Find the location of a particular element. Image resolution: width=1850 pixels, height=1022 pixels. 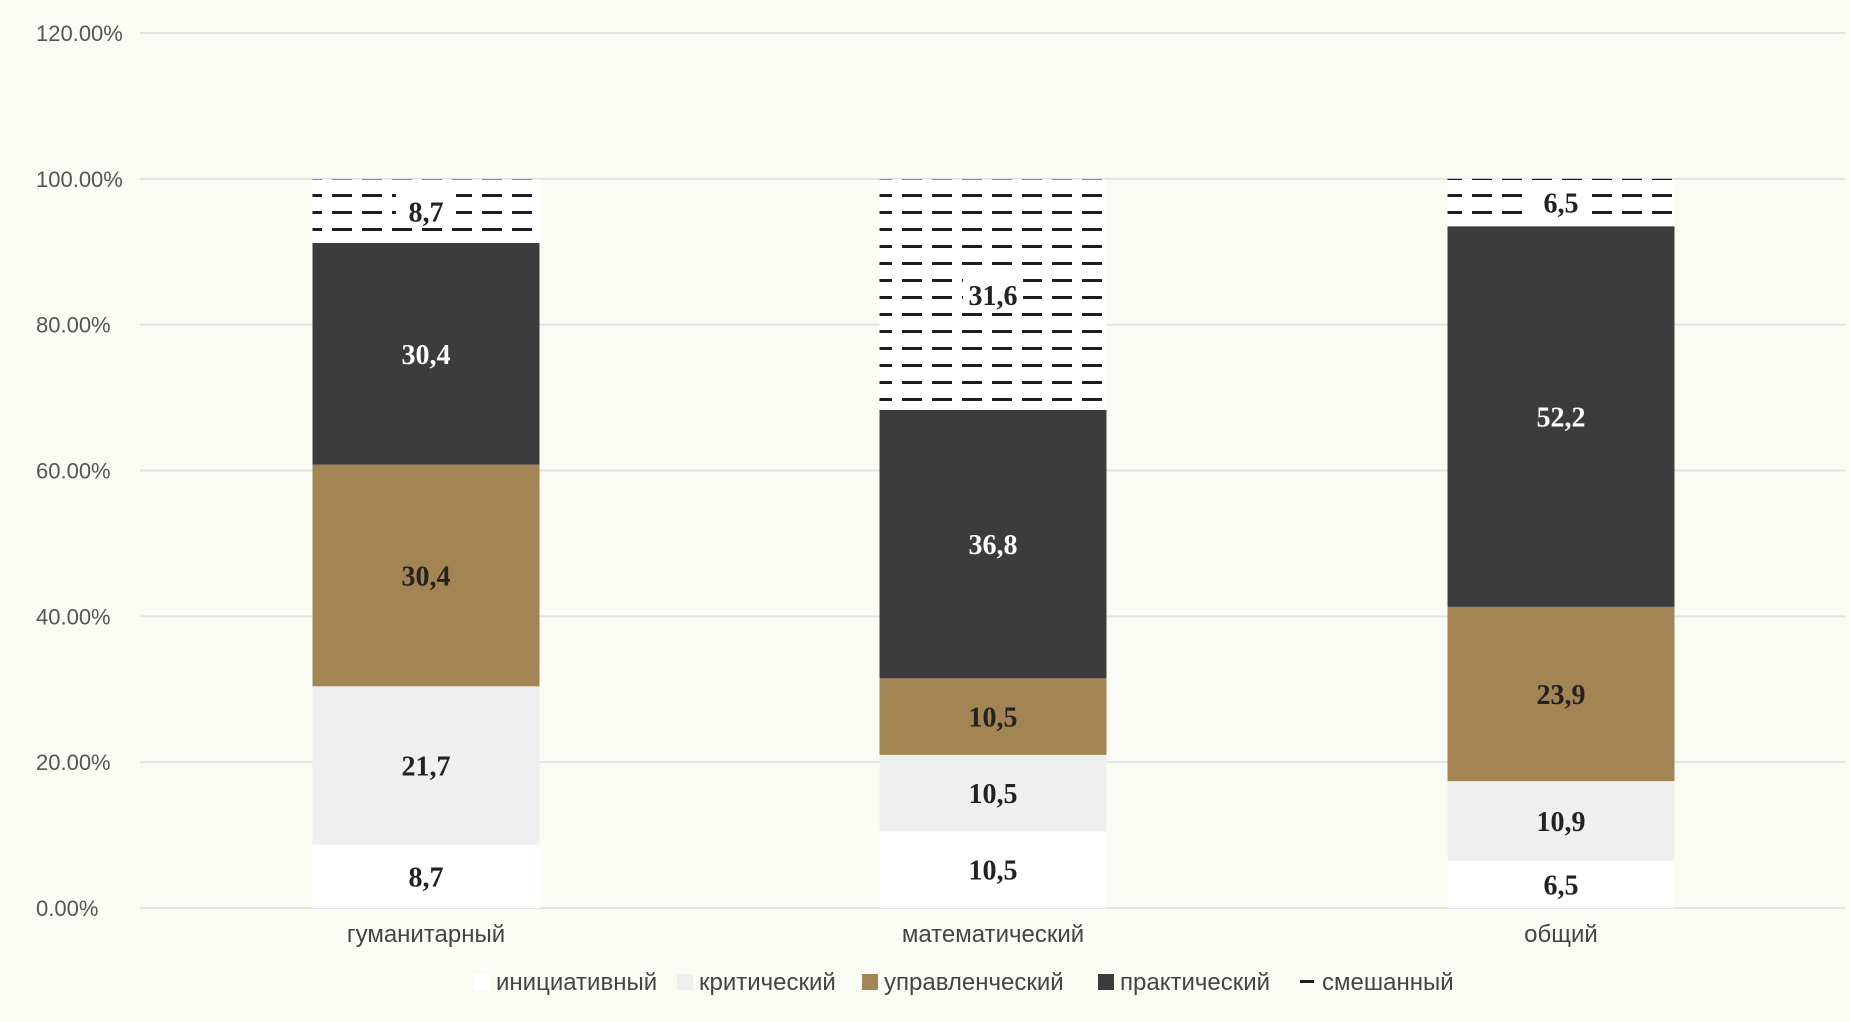

data-label: 23,9 is located at coordinates (1561, 695).